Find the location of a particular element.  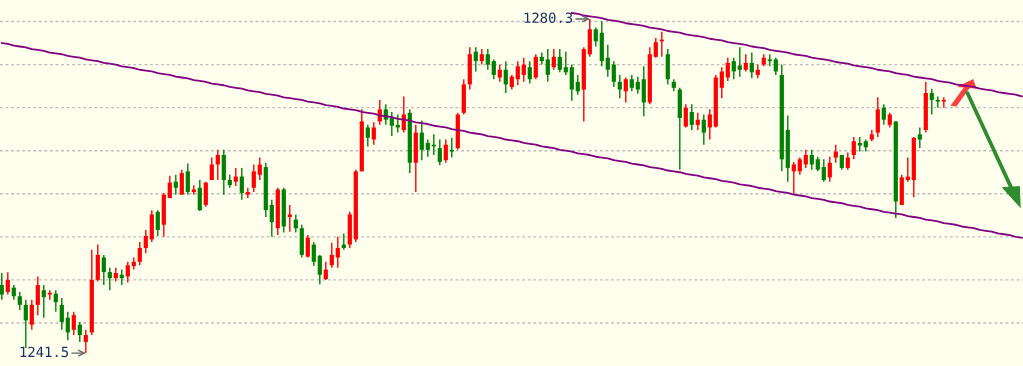

annotation: 1280.3 is located at coordinates (548, 18).